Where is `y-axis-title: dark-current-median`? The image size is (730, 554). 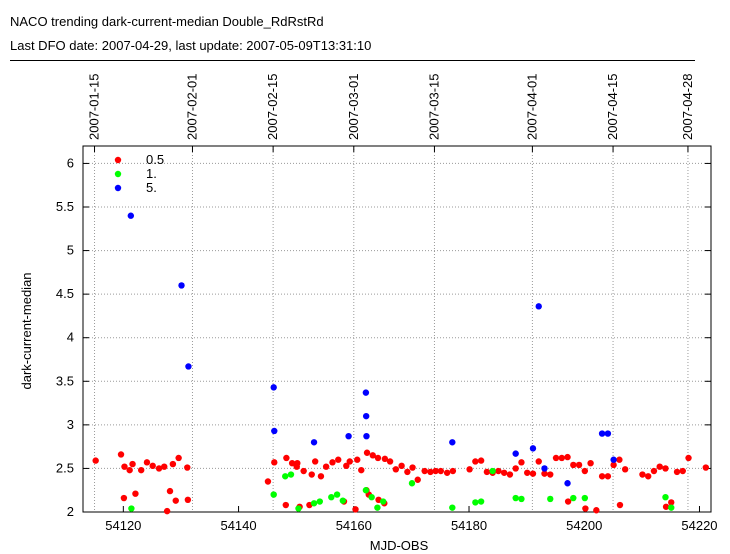 y-axis-title: dark-current-median is located at coordinates (26, 330).